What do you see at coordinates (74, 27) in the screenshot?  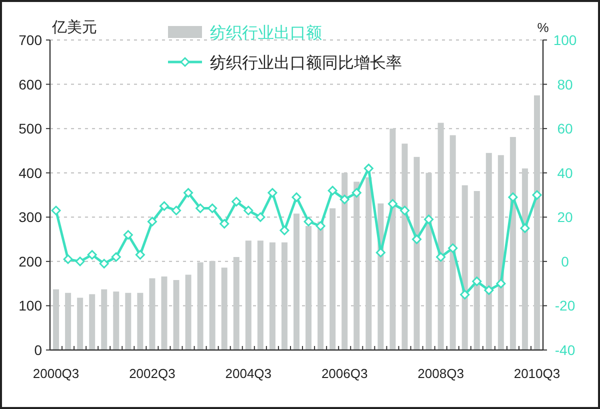 I see `y-axis-title: 亿美元` at bounding box center [74, 27].